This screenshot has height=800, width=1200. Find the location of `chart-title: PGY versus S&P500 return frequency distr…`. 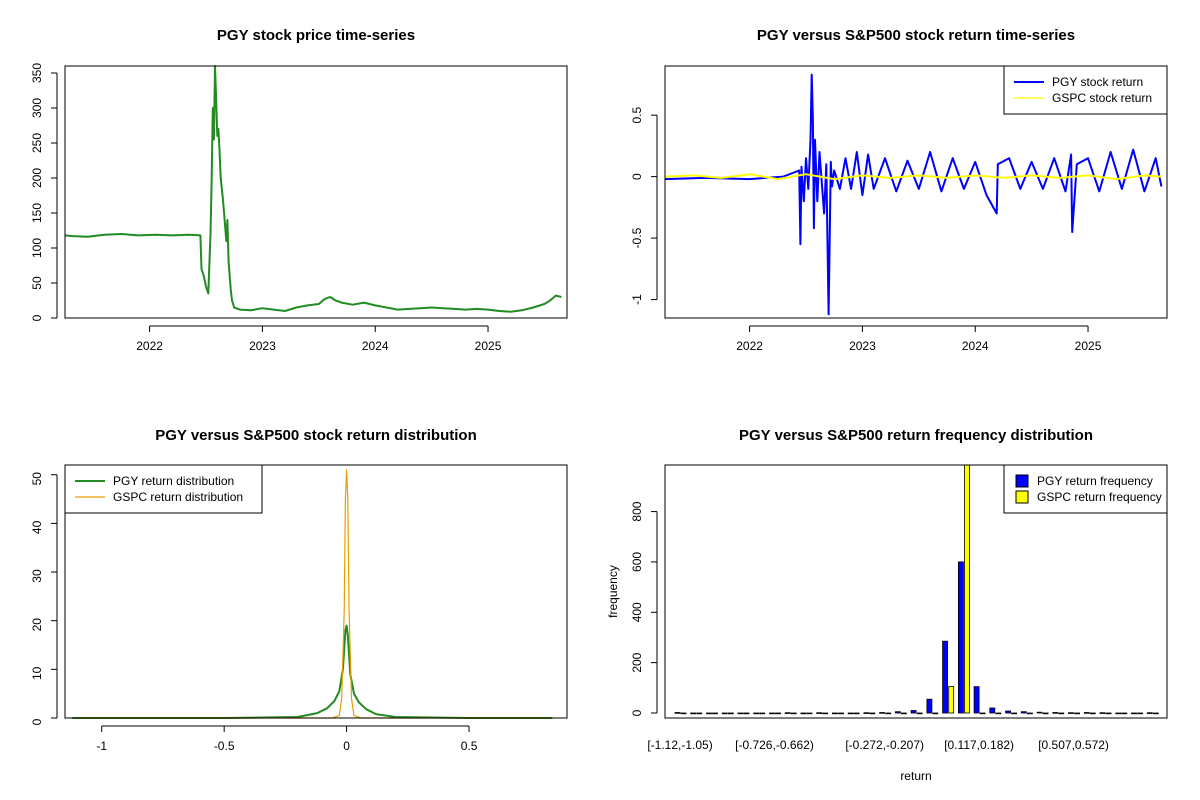

chart-title: PGY versus S&P500 return frequency distr… is located at coordinates (916, 435).